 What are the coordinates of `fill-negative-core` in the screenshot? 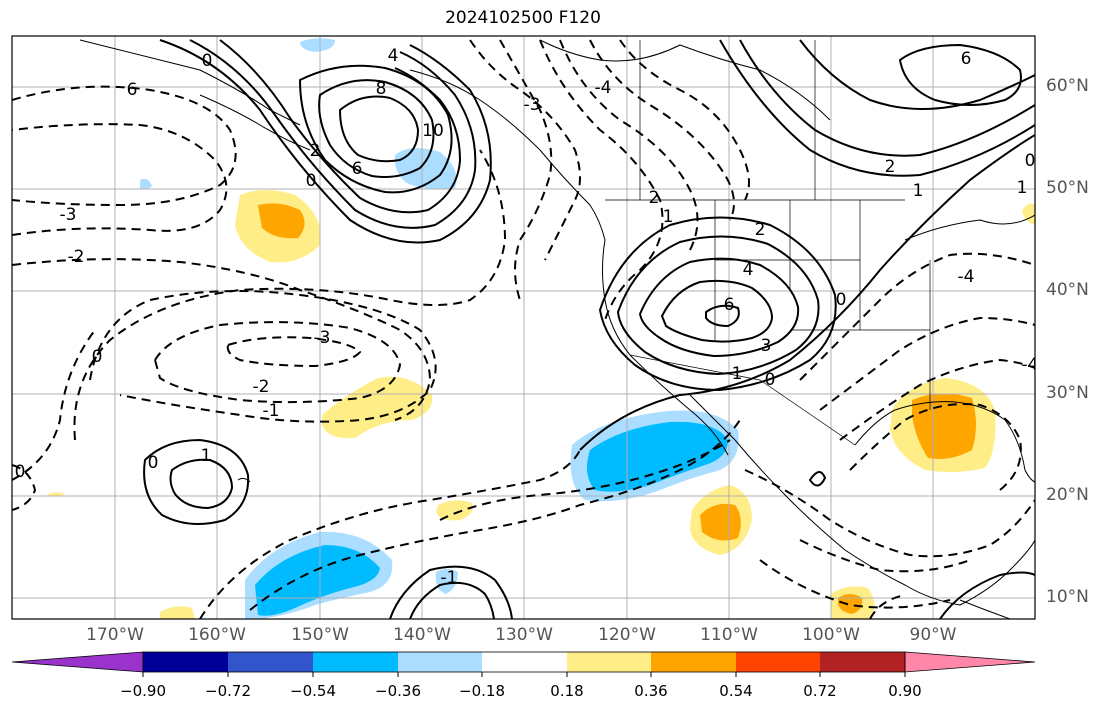 It's located at (657, 456).